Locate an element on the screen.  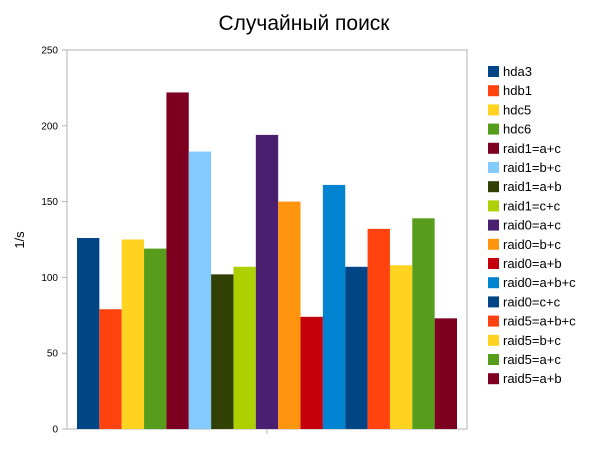
legend-label: hdb1 is located at coordinates (517, 90).